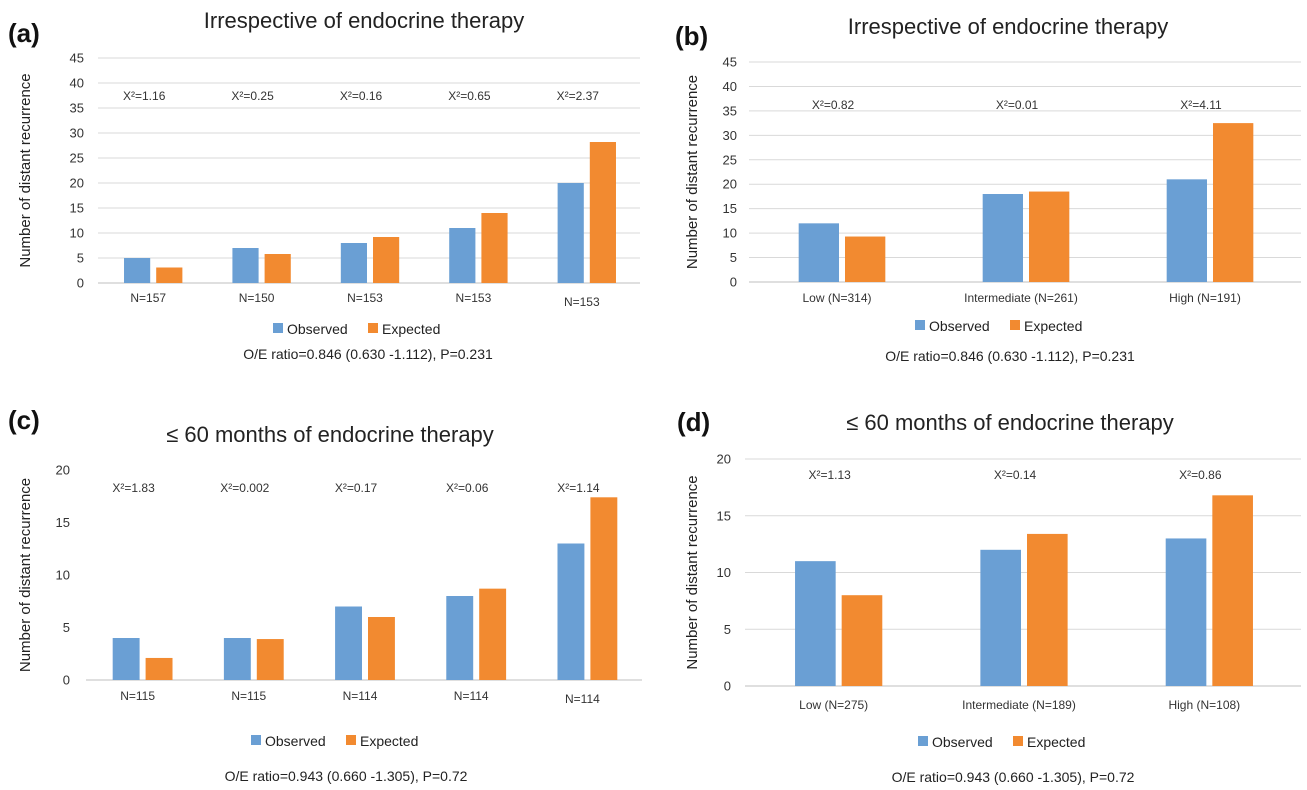 Image resolution: width=1307 pixels, height=790 pixels. I want to click on panel-label: (c), so click(24, 420).